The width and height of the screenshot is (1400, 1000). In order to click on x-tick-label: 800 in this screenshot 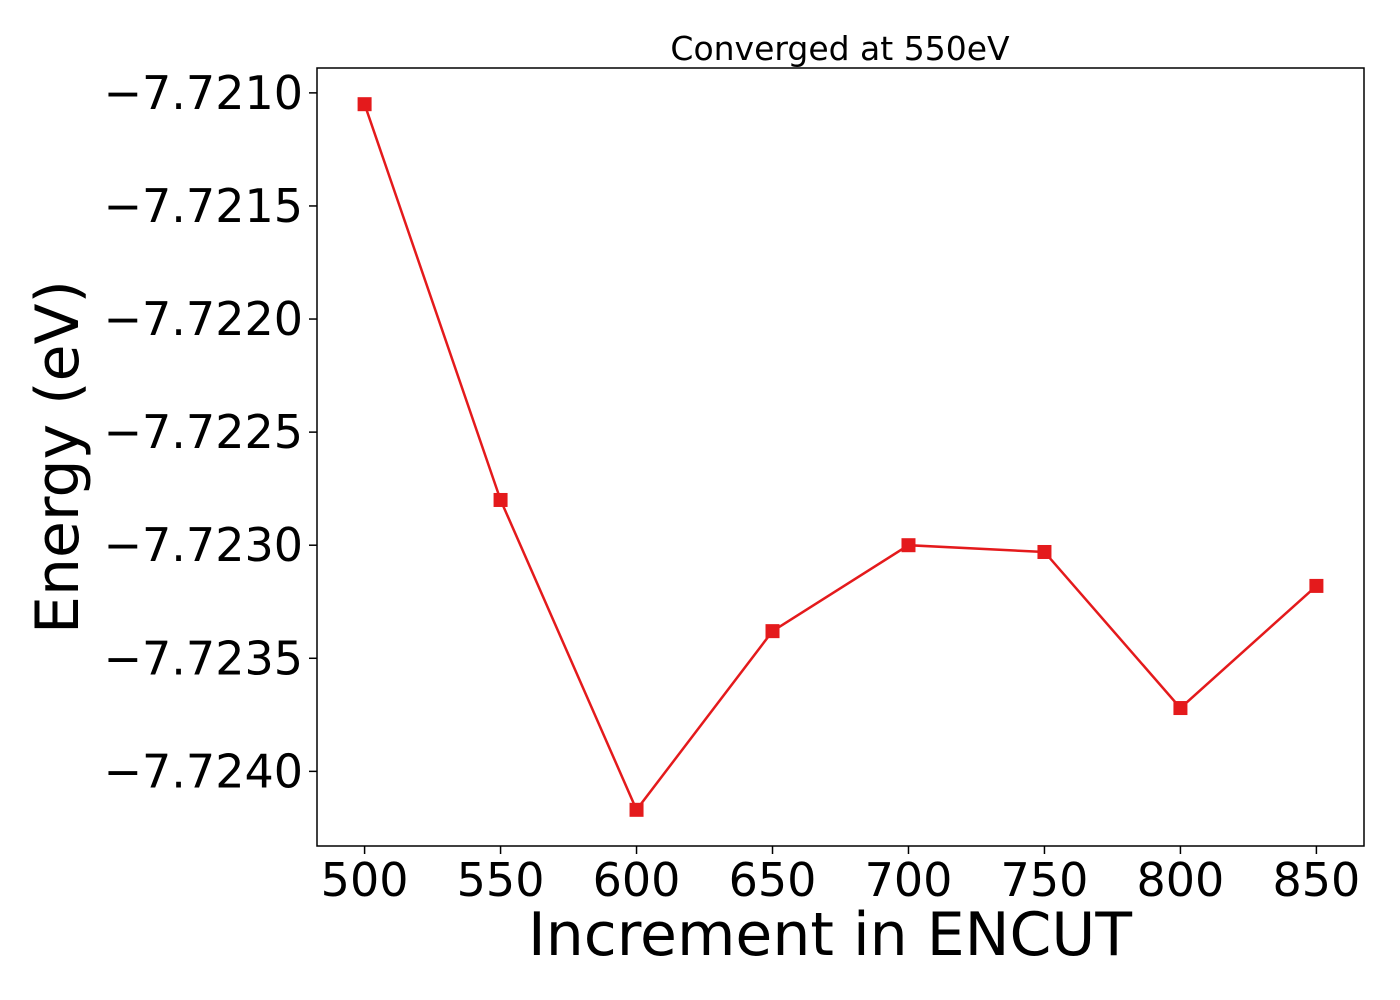, I will do `click(1181, 880)`.